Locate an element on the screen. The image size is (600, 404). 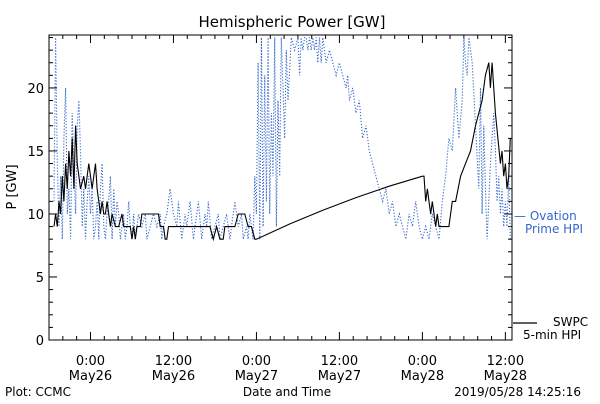
footer-x-axis-label: Date and Time is located at coordinates (287, 392).